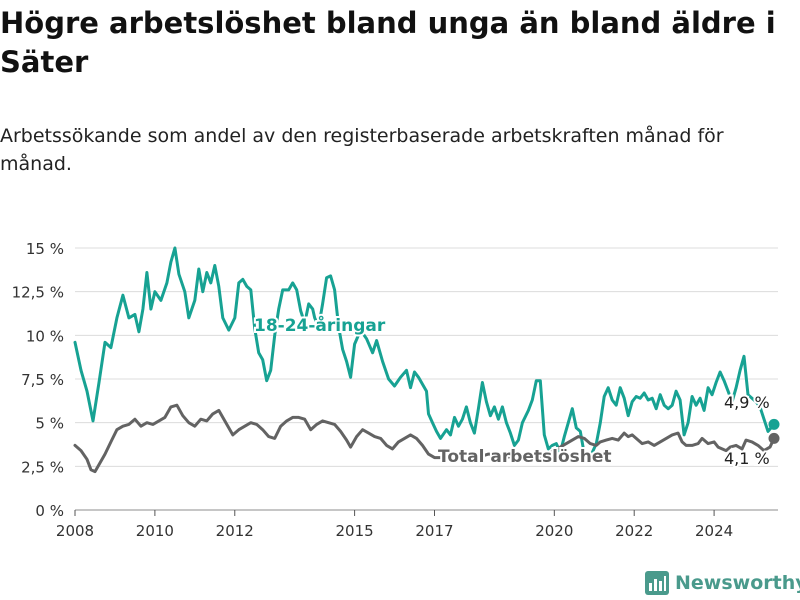  Describe the element at coordinates (424, 438) in the screenshot. I see `series-line-total-arbetsl-shet` at that location.